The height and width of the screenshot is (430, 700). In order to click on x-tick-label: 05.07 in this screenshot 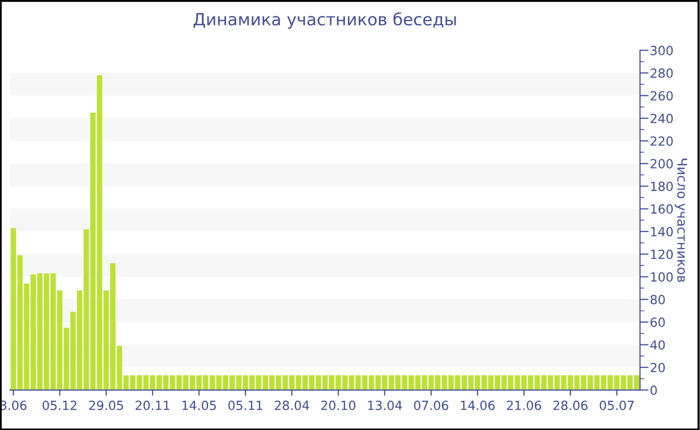, I will do `click(617, 405)`.